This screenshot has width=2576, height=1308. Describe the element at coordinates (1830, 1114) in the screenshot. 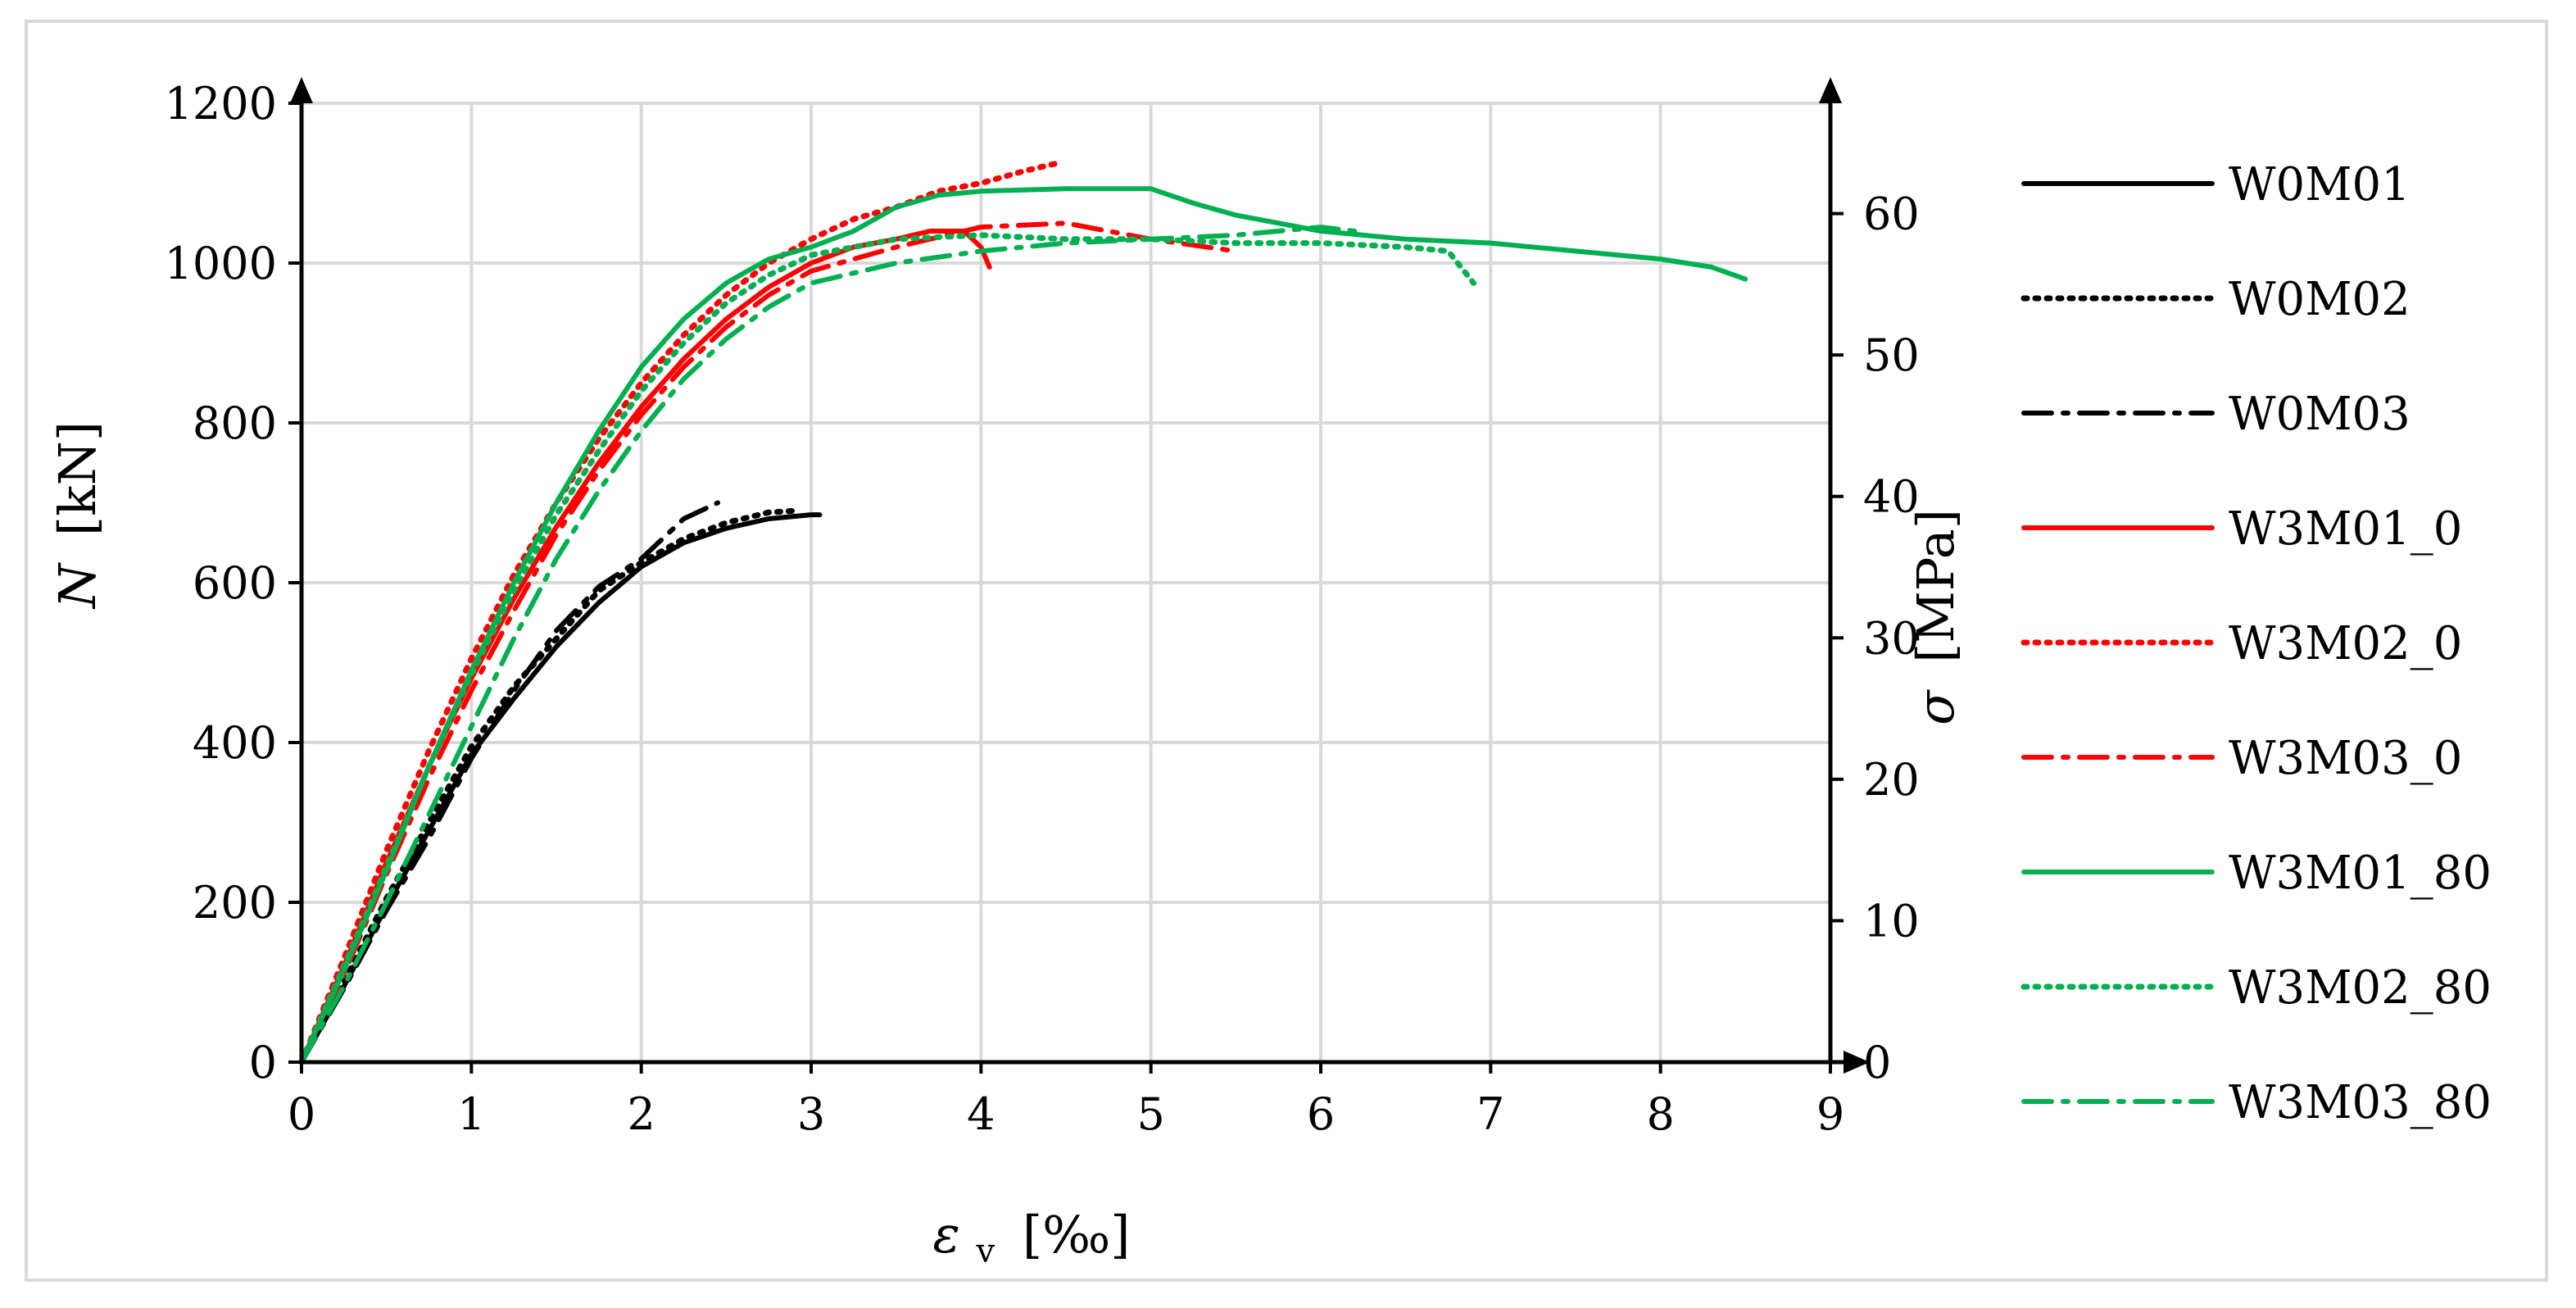

I see `x-tick-label: 9` at that location.